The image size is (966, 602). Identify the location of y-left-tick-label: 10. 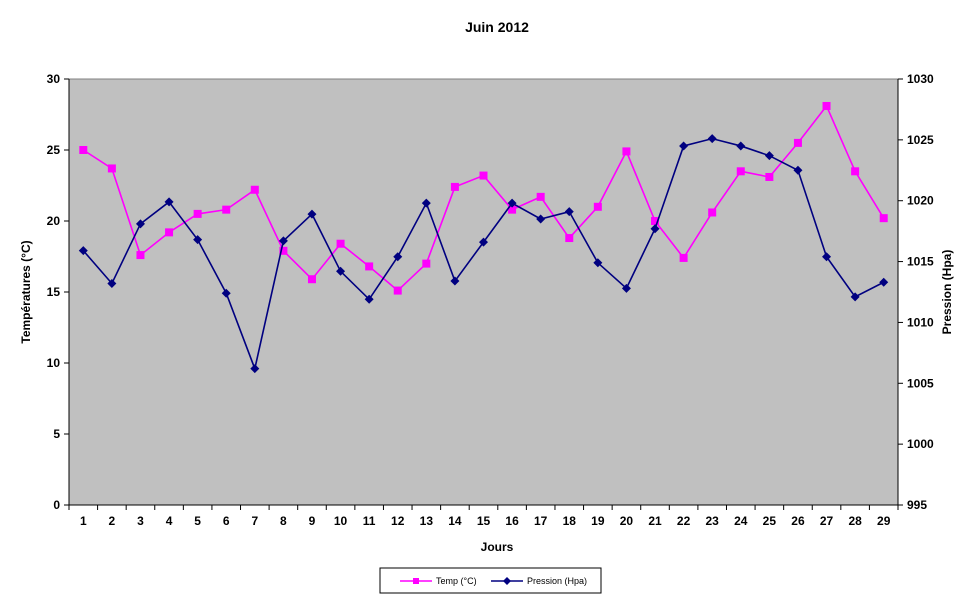
(54, 363).